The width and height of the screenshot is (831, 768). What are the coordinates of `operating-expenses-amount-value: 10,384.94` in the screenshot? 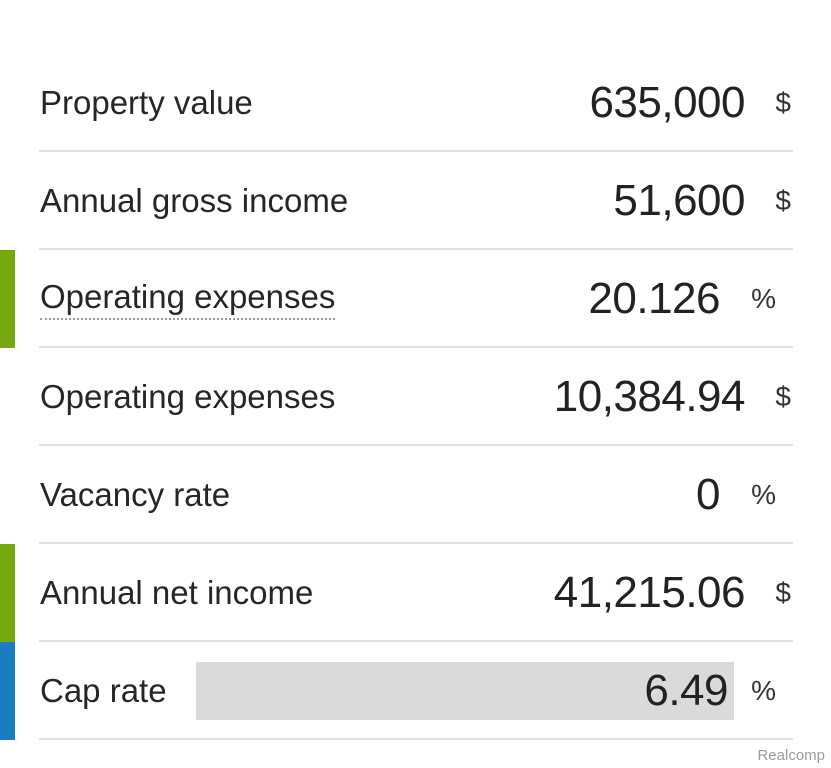 It's located at (649, 396).